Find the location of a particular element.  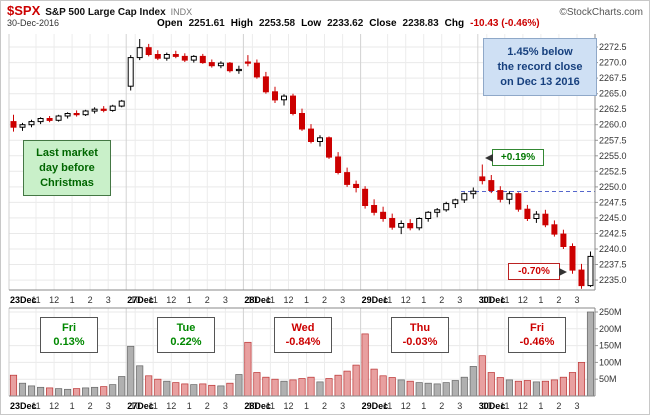

svg-text: 100M is located at coordinates (610, 362).